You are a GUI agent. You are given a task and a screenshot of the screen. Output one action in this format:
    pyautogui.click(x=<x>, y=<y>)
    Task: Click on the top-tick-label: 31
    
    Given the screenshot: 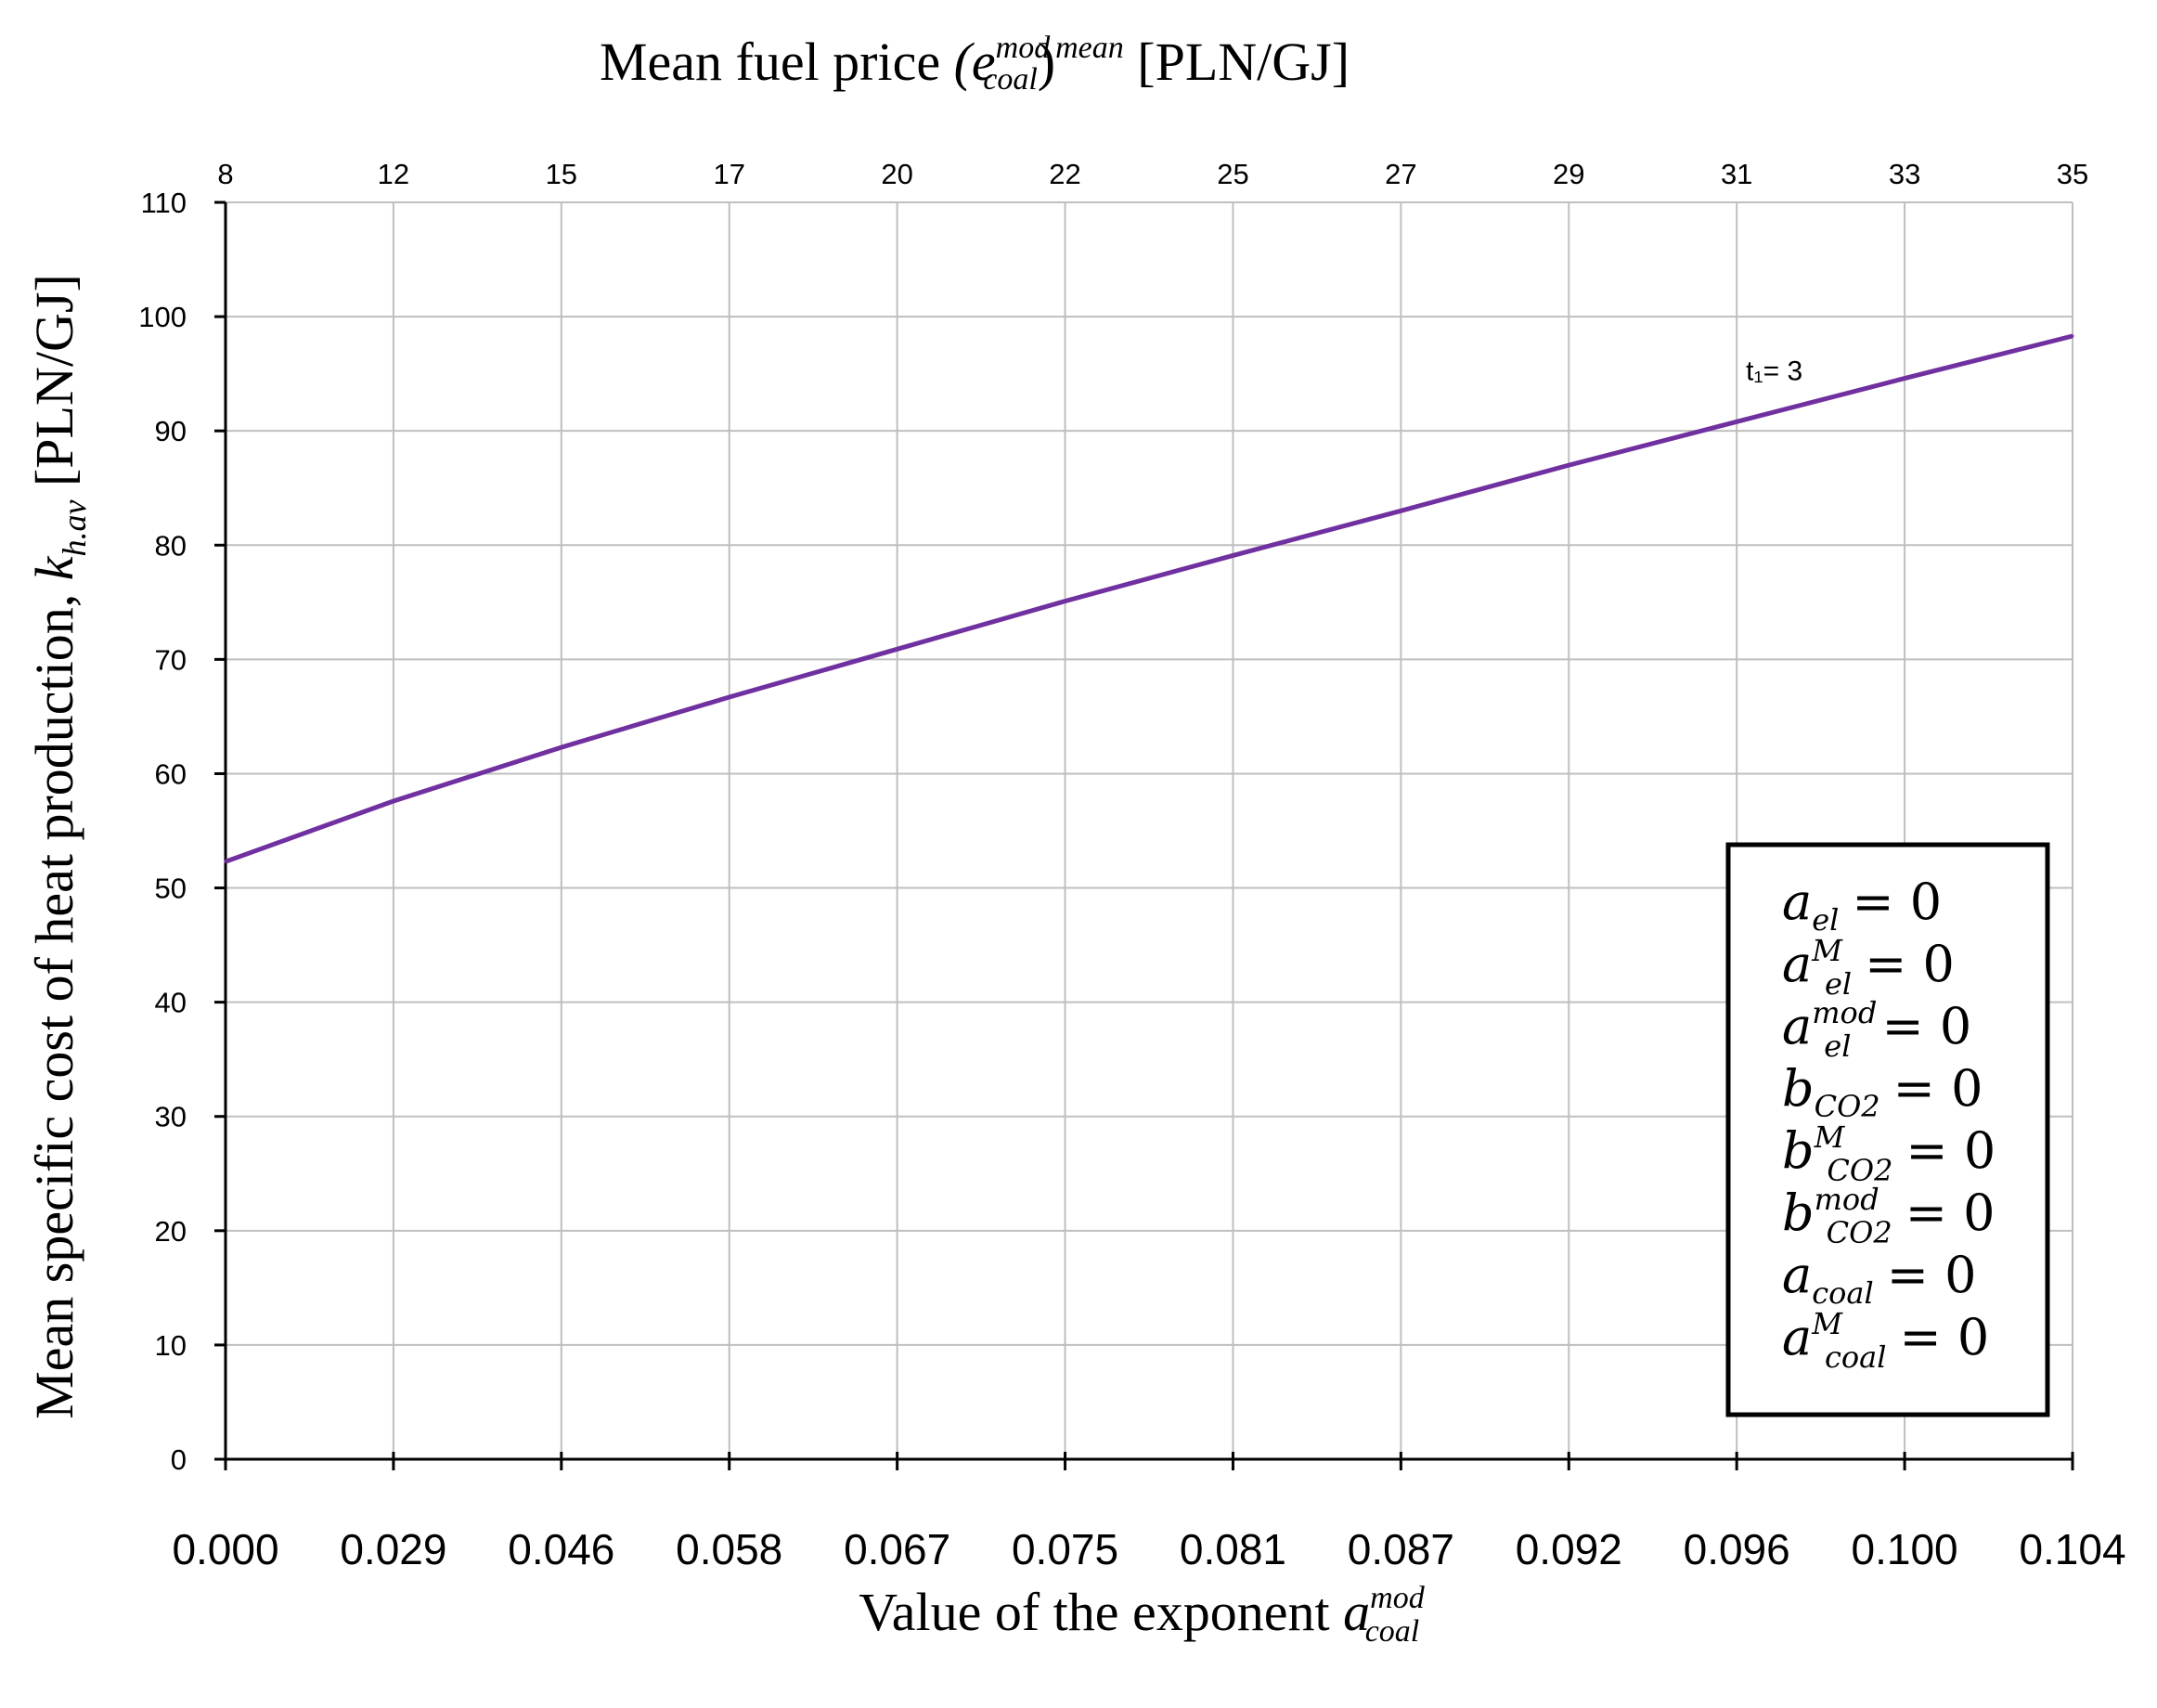 What is the action you would take?
    pyautogui.click(x=1736, y=174)
    